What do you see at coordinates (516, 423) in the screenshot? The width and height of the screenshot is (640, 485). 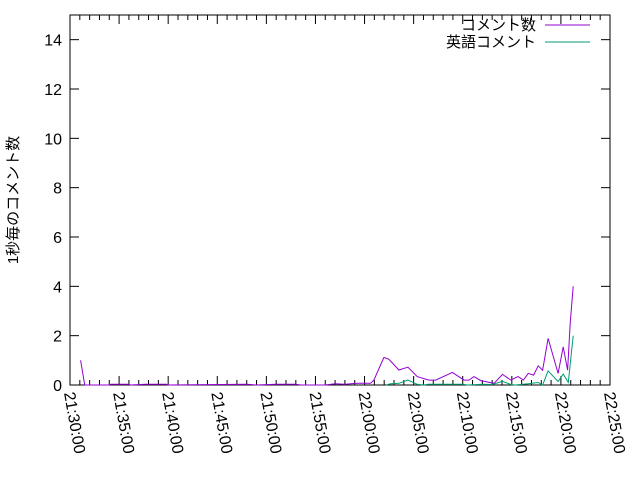 I see `x-tick-label: 22:15:00` at bounding box center [516, 423].